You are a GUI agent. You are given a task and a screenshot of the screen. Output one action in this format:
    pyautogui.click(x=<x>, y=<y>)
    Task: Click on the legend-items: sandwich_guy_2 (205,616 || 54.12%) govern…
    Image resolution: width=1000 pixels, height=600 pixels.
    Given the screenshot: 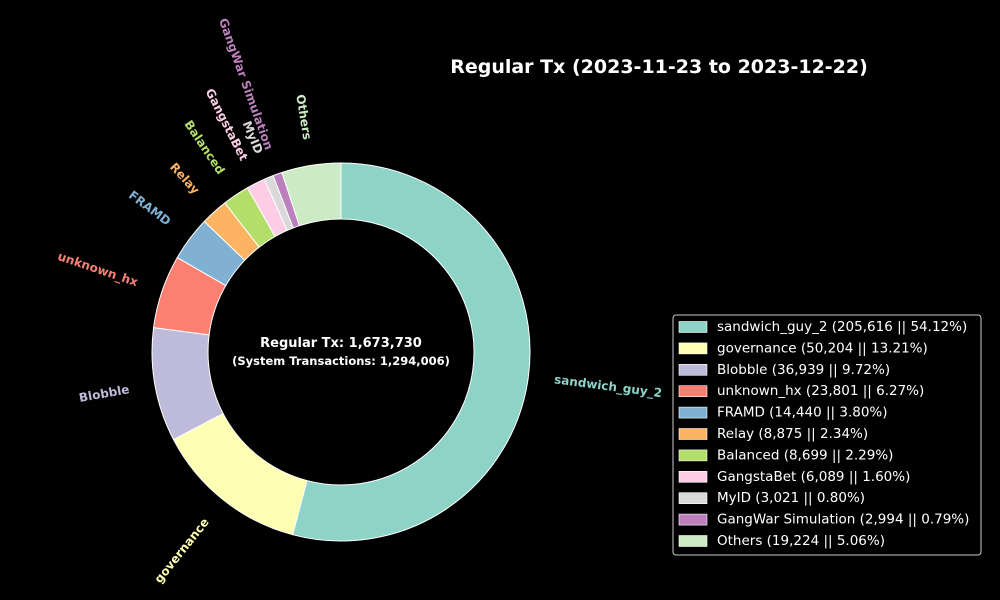 What is the action you would take?
    pyautogui.click(x=823, y=434)
    